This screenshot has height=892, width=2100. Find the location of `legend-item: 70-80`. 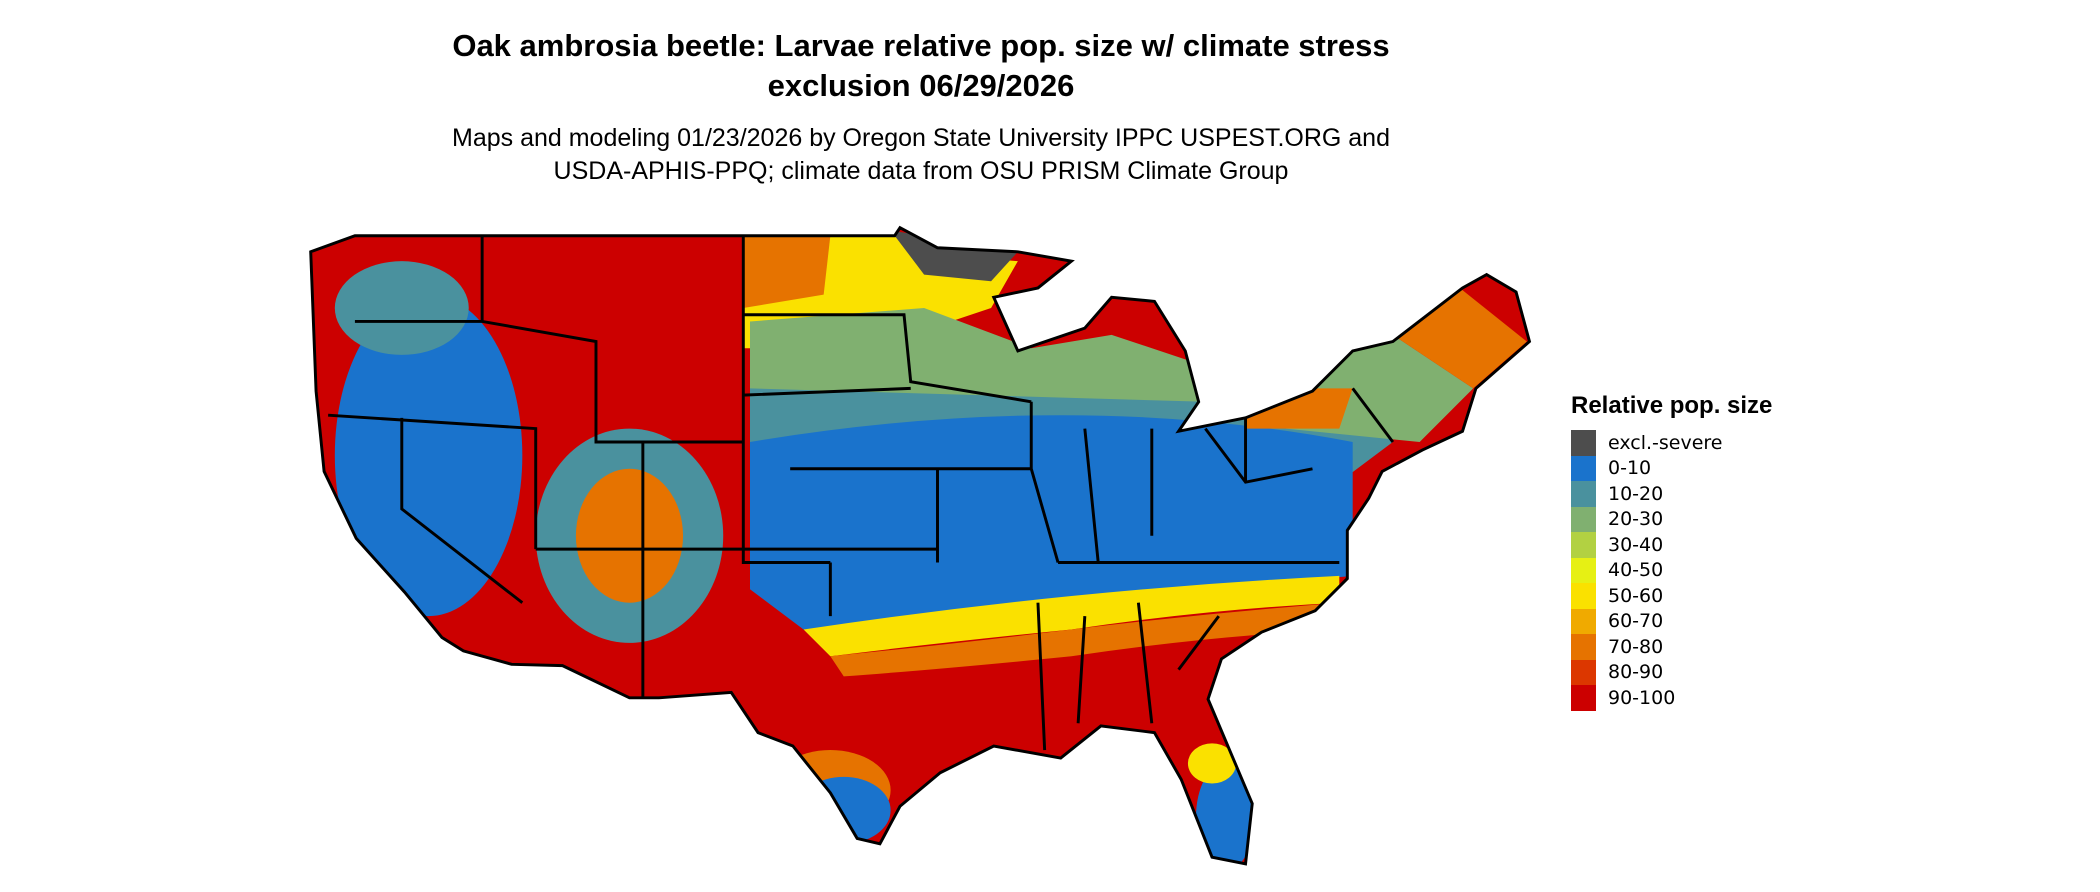

legend-item: 70-80 is located at coordinates (1671, 647).